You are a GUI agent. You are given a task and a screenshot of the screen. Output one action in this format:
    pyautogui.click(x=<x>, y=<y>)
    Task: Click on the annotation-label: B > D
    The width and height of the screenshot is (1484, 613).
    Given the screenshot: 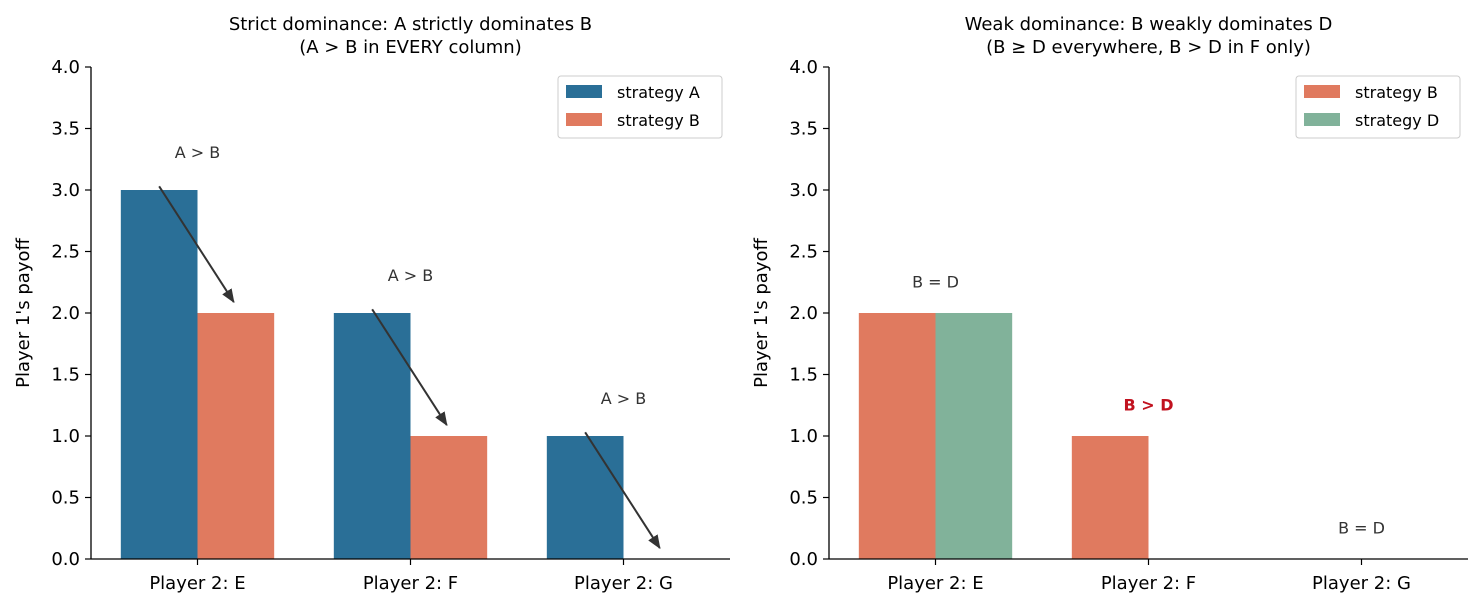 What is the action you would take?
    pyautogui.click(x=1148, y=404)
    